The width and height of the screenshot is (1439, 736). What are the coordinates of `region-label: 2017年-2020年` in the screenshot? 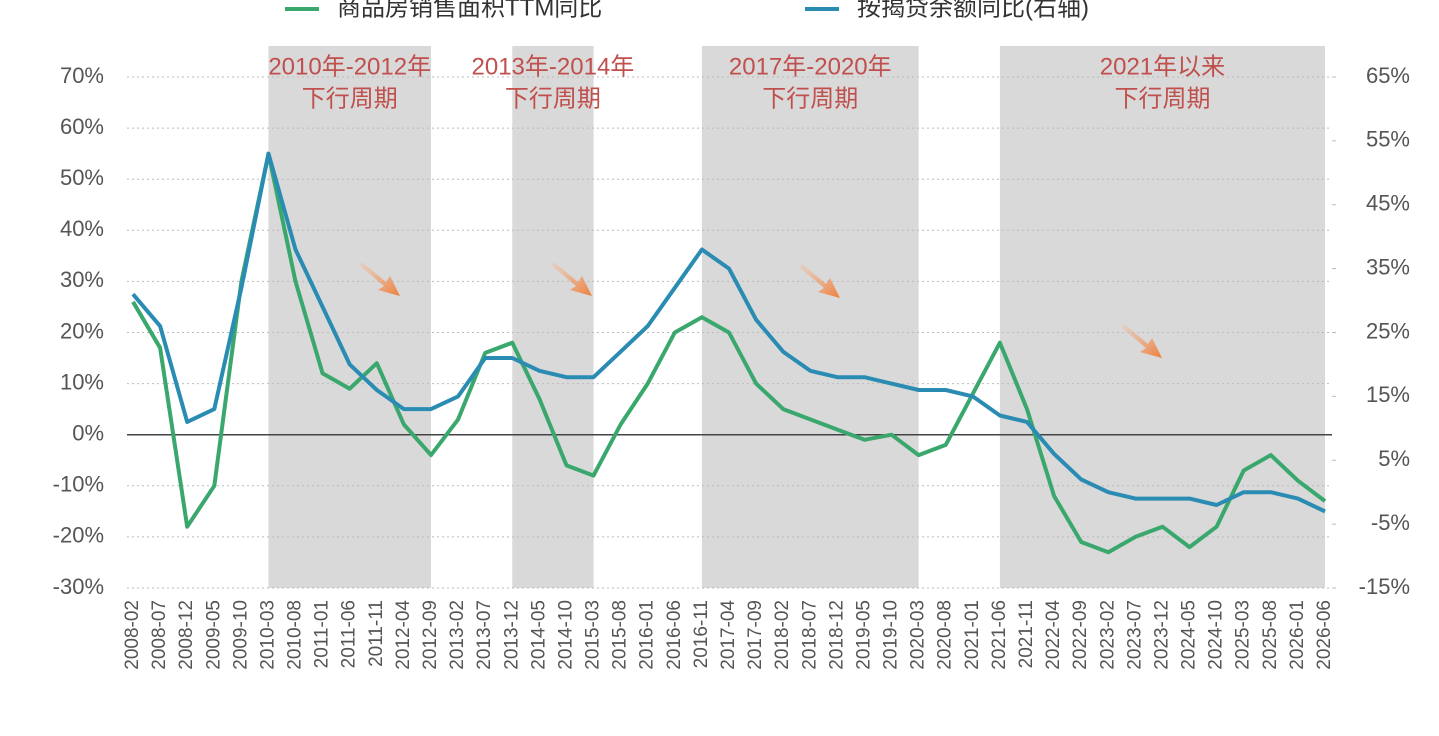 It's located at (810, 66).